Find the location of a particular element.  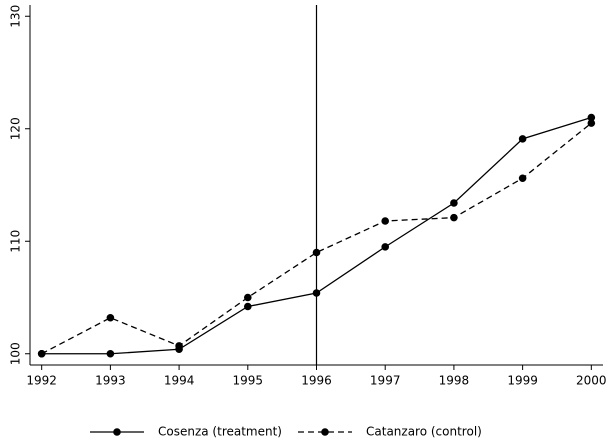

x-tick-label: 1995 is located at coordinates (248, 381).